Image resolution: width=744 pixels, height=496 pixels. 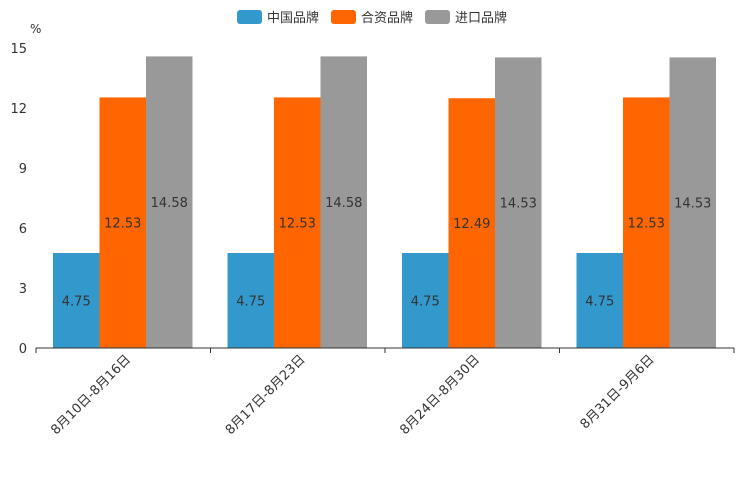 I want to click on y-tick-label: 6, so click(x=23, y=229).